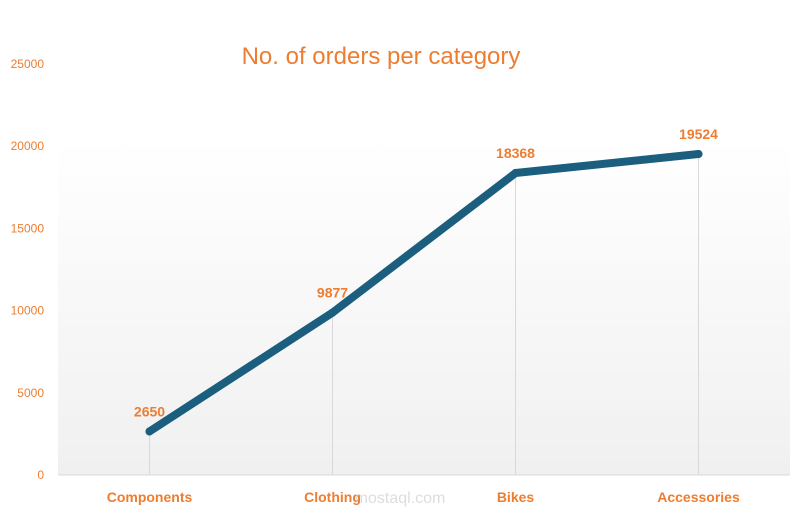  I want to click on x-tick-label: Accessories, so click(698, 497).